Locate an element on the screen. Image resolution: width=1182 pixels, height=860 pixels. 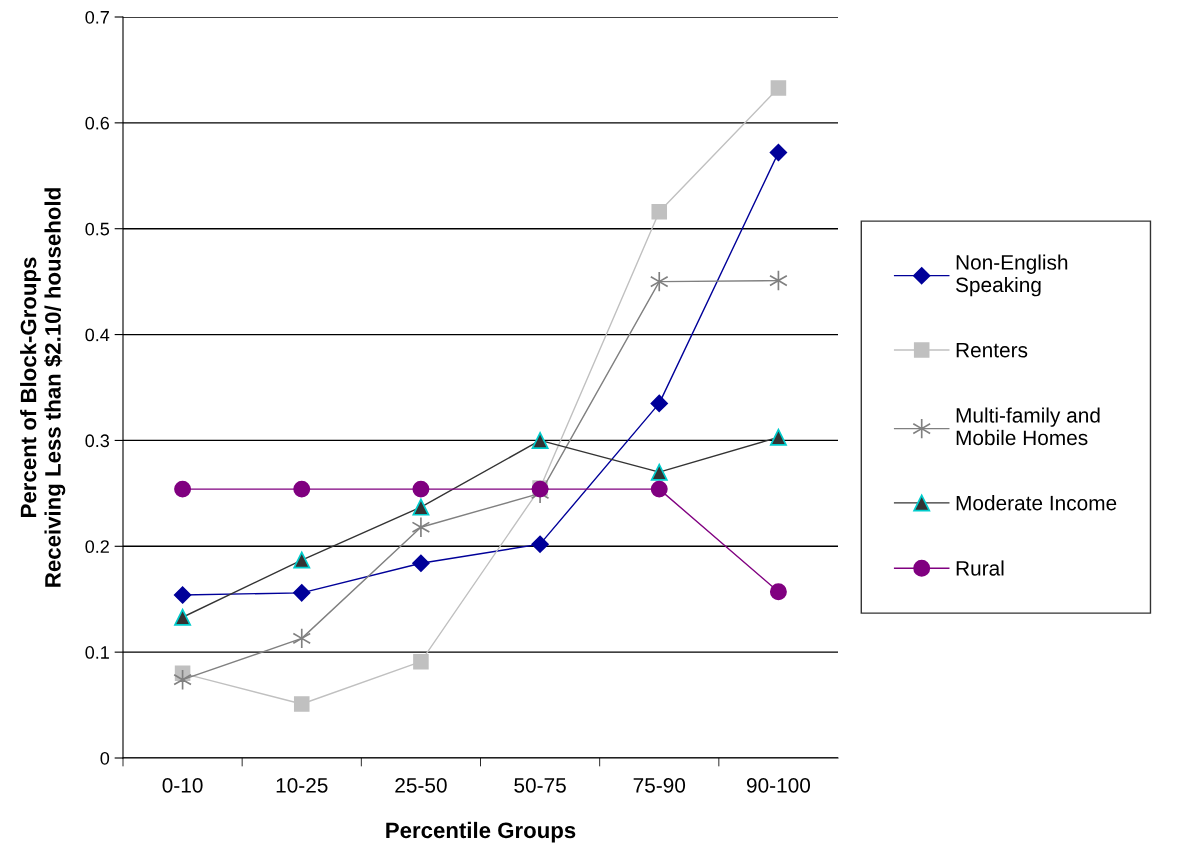
x-tick-label: 10-25 is located at coordinates (302, 785).